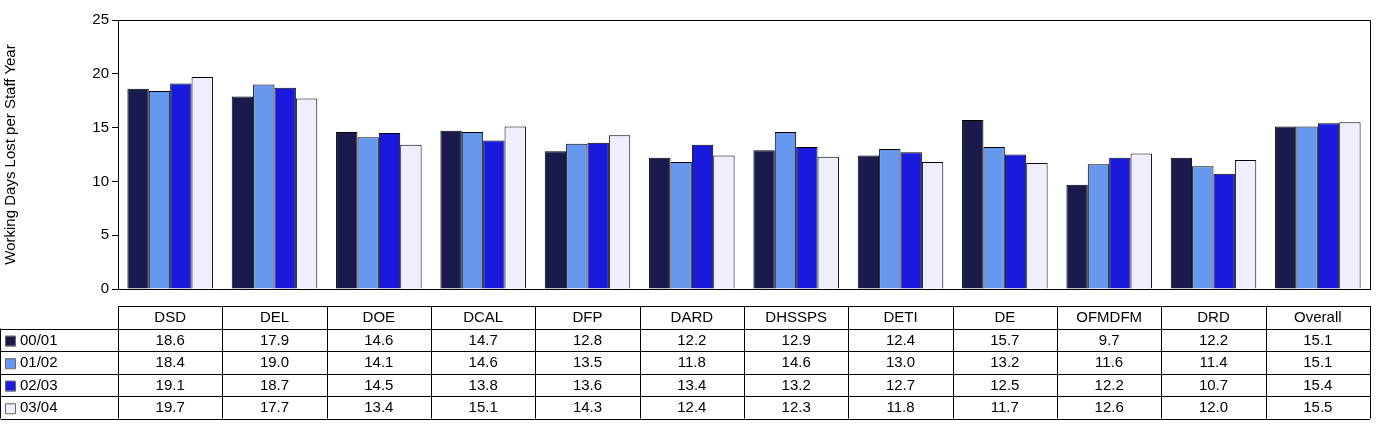 This screenshot has height=429, width=1380. Describe the element at coordinates (170, 317) in the screenshot. I see `x-tick-label: DSD` at that location.